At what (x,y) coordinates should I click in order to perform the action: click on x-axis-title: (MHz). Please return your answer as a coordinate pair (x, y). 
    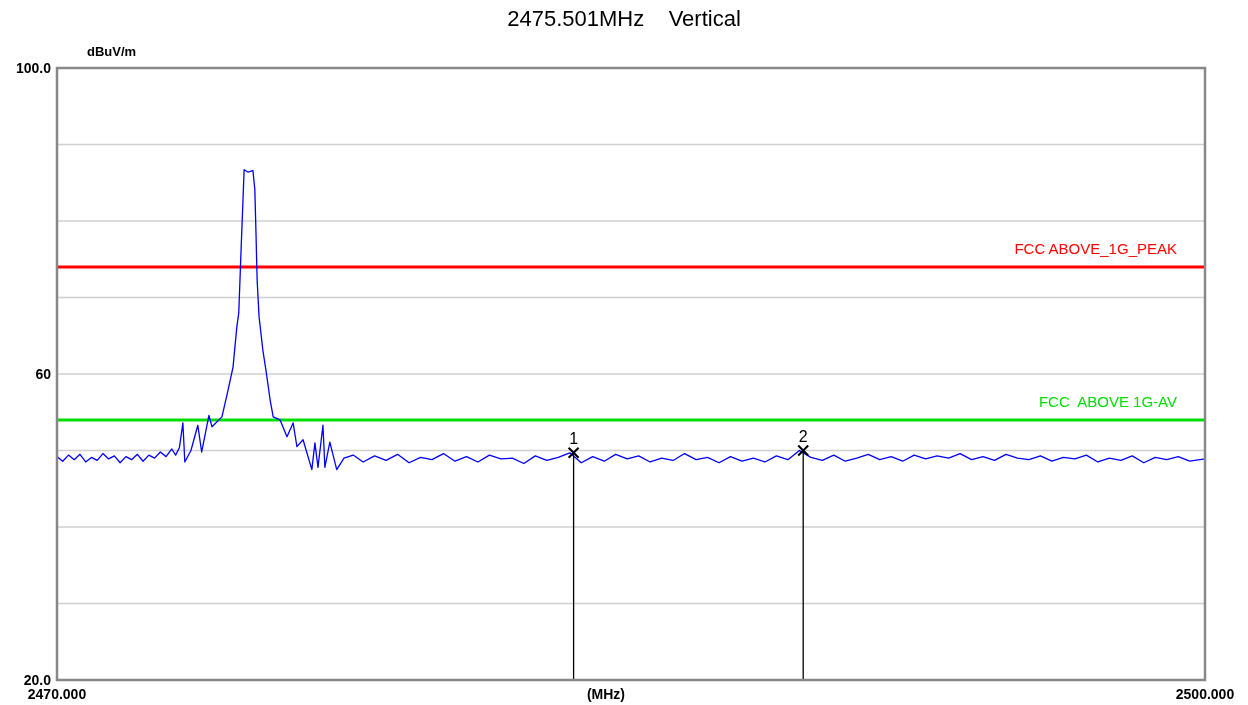
    Looking at the image, I should click on (606, 694).